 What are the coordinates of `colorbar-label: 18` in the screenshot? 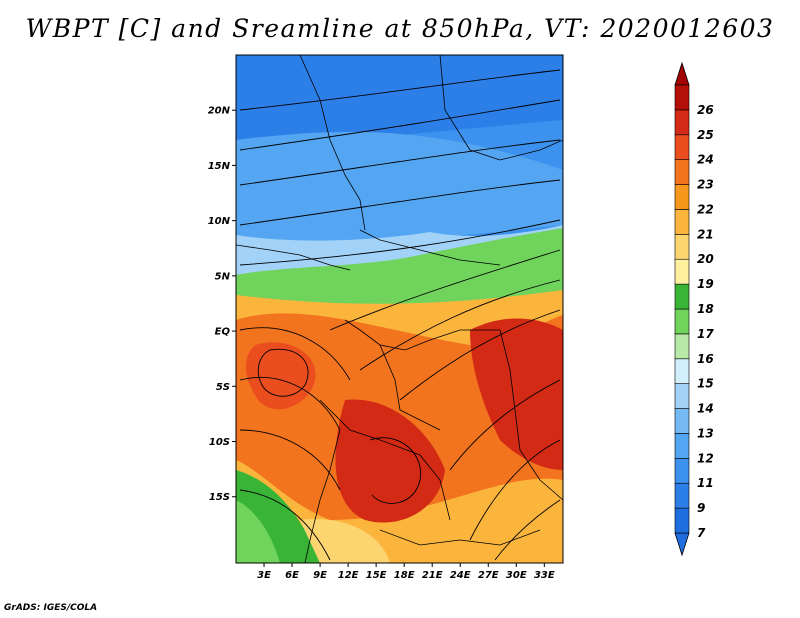 It's located at (705, 309).